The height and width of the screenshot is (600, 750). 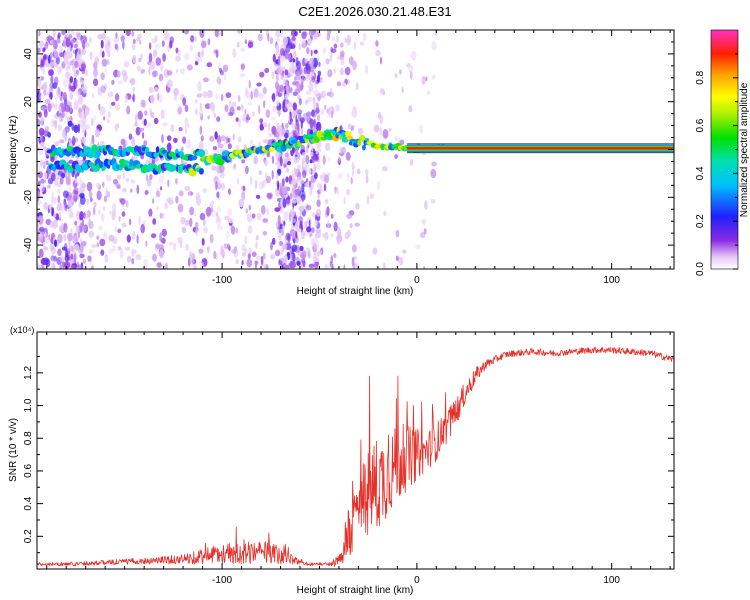 What do you see at coordinates (28, 54) in the screenshot?
I see `spectrogram-ytick-label: 40` at bounding box center [28, 54].